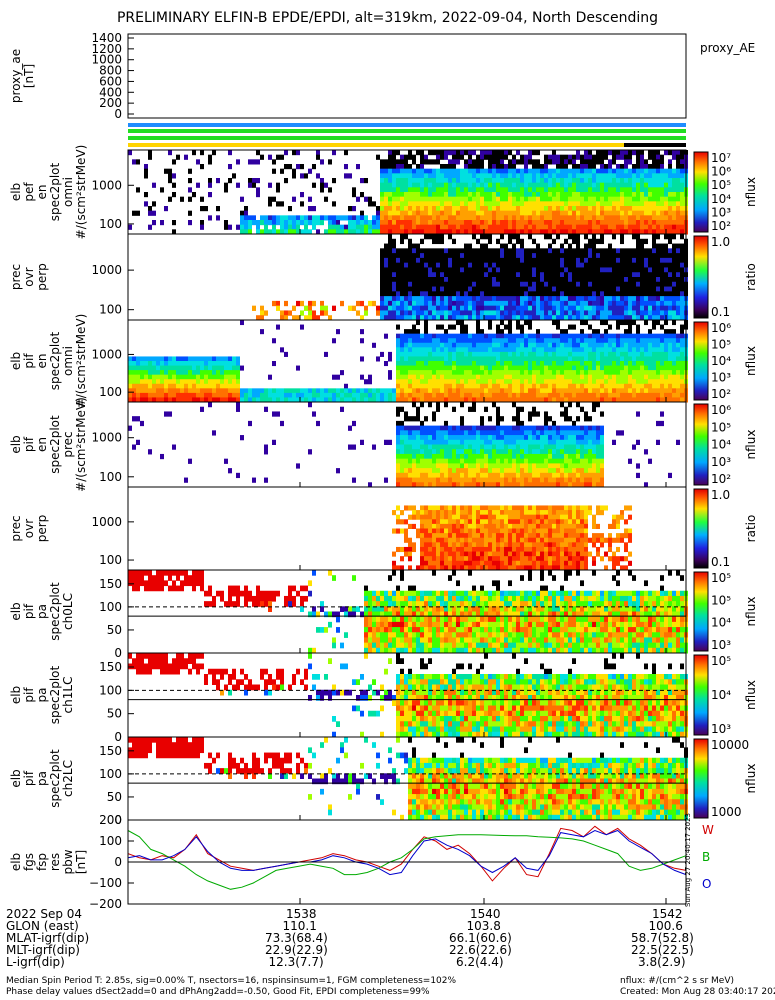 The height and width of the screenshot is (1000, 775). Describe the element at coordinates (751, 277) in the screenshot. I see `colorbar-unit-2: ratio` at that location.